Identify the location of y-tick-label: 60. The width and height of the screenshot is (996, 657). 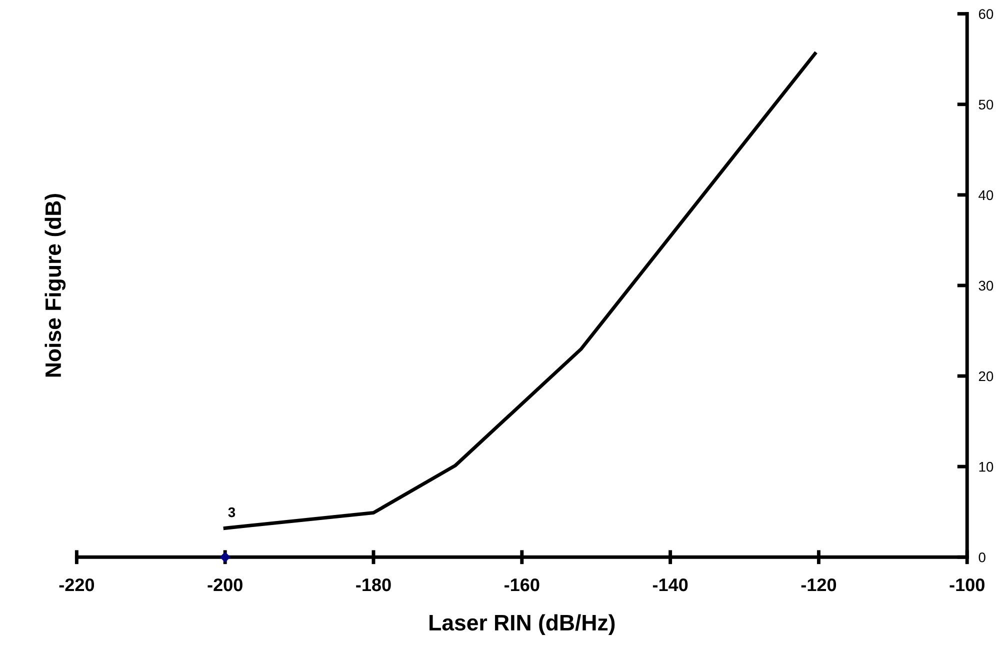
(986, 14).